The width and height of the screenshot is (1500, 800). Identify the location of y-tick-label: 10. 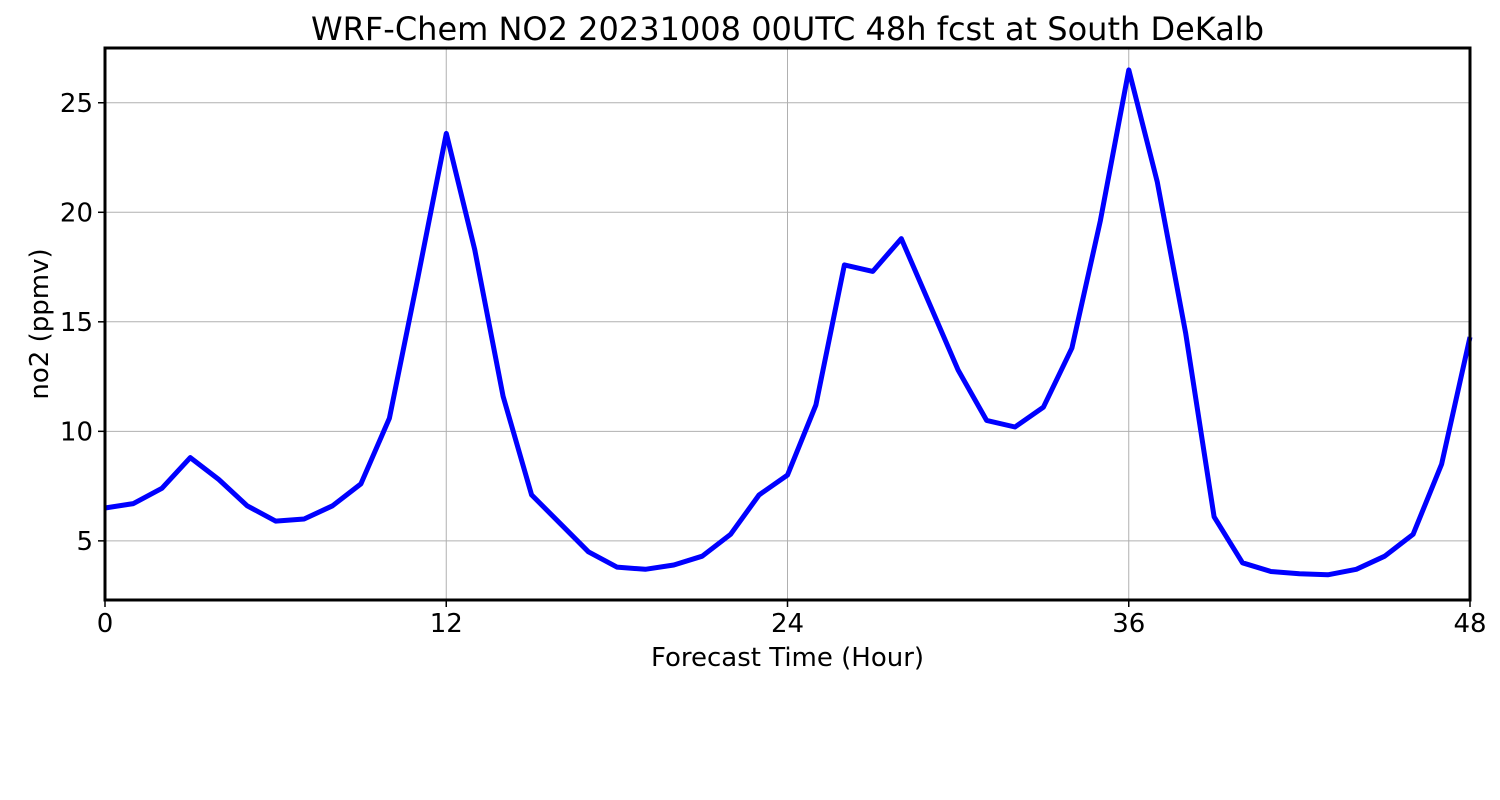
(76, 432).